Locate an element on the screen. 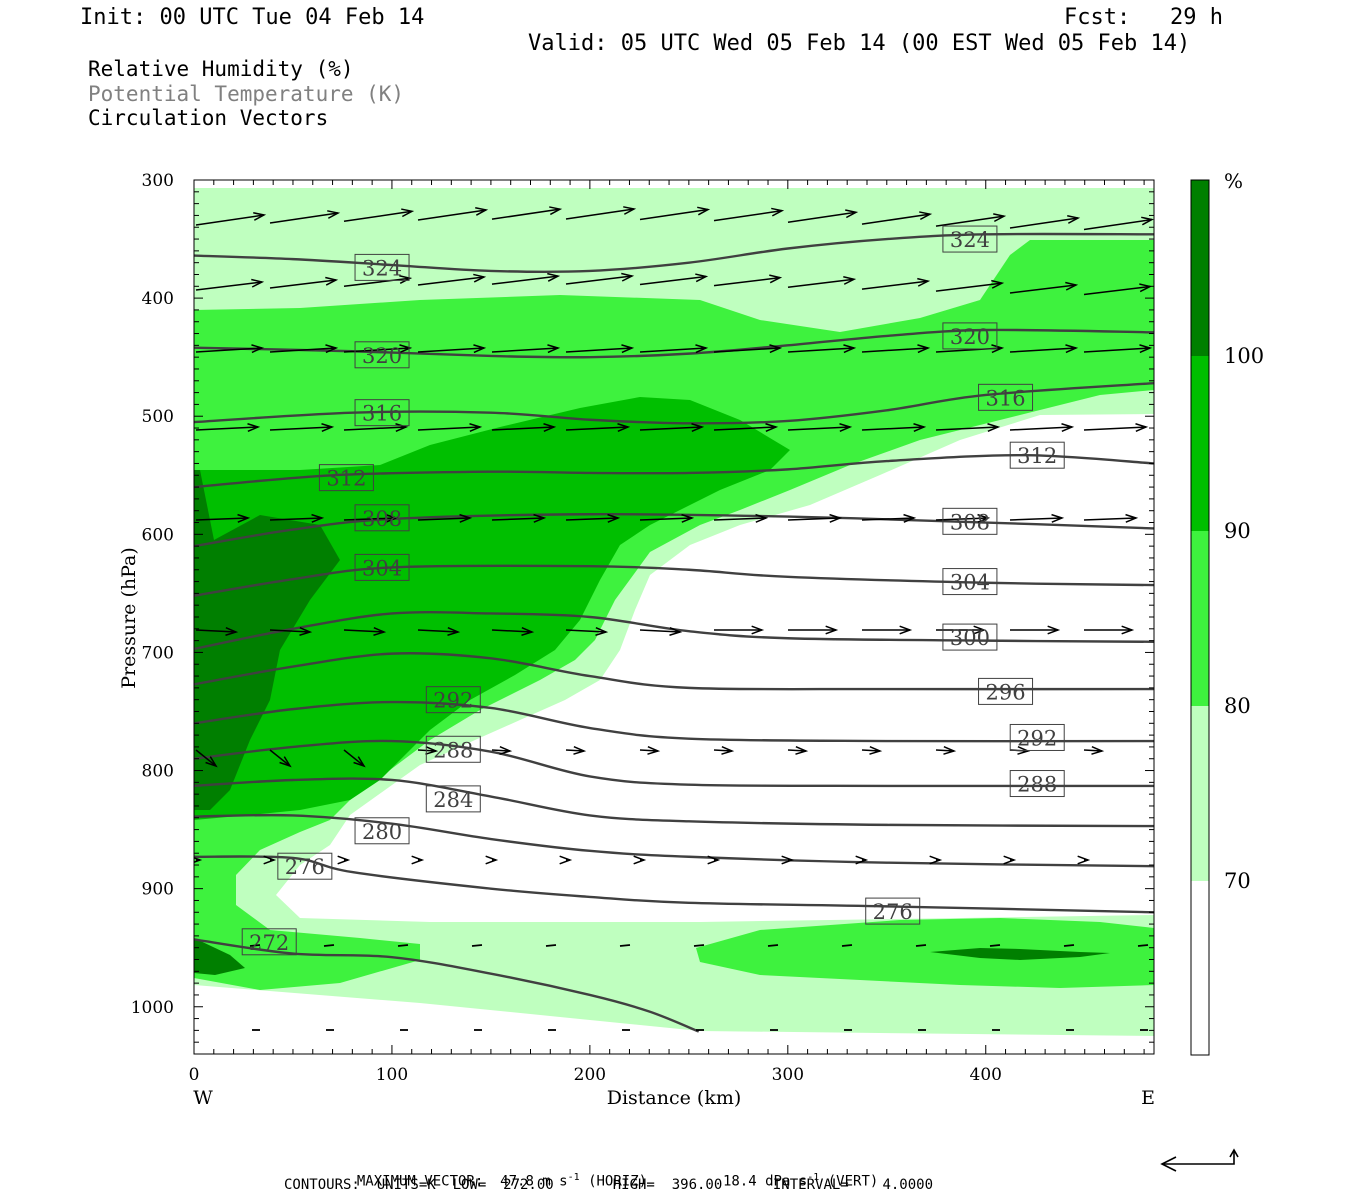 This screenshot has width=1350, height=1200. theta-label-296: 296 is located at coordinates (1005, 692).